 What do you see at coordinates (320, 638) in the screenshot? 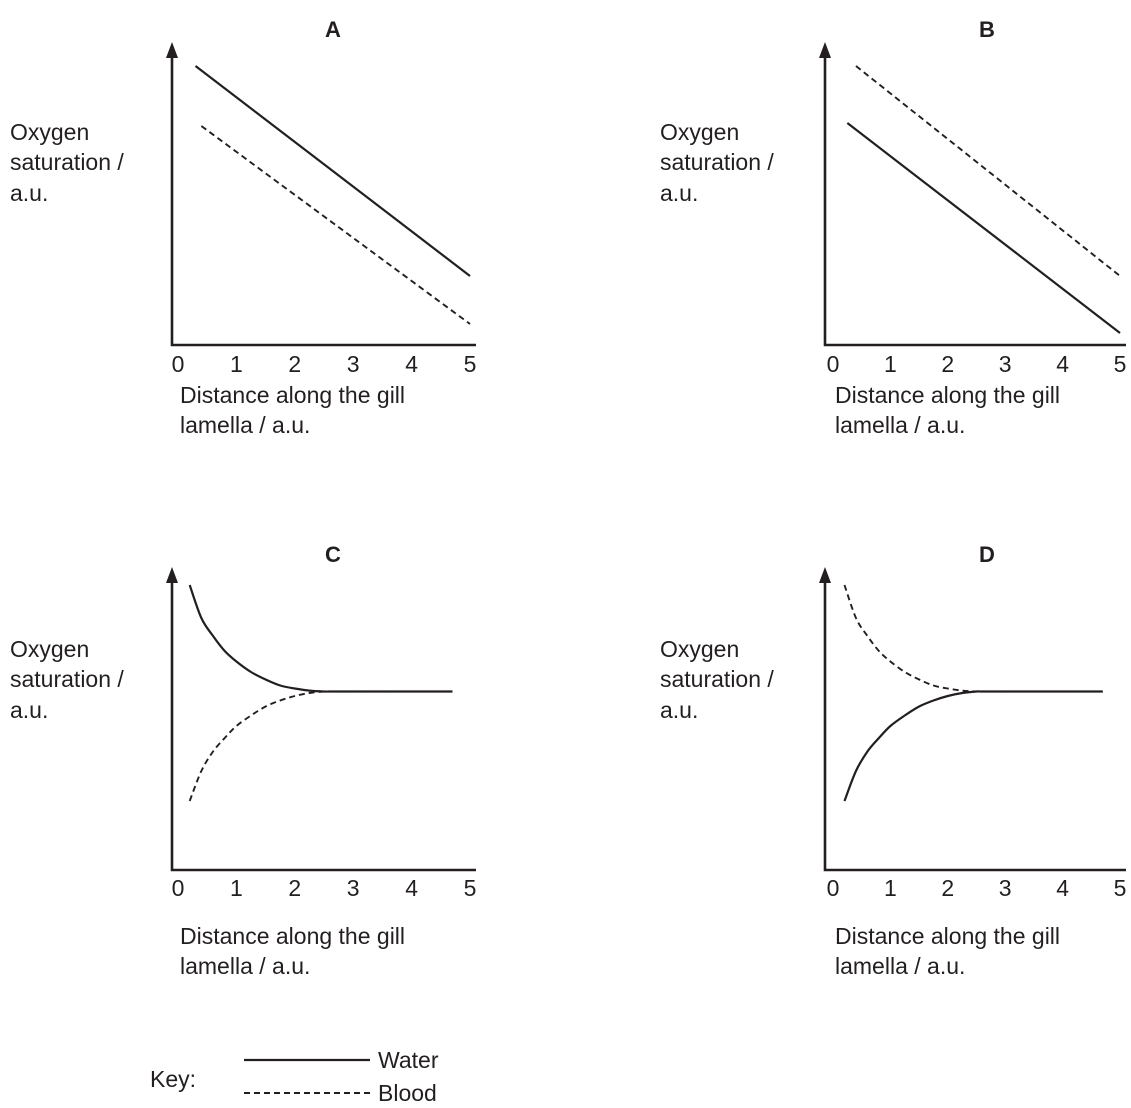
I see `panel-c-series-water` at bounding box center [320, 638].